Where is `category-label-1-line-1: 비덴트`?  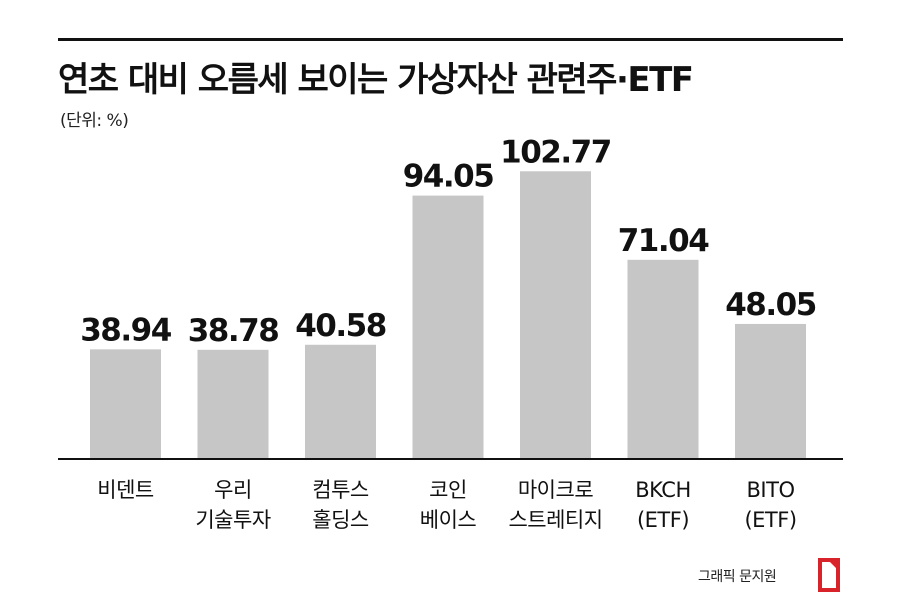 category-label-1-line-1: 비덴트 is located at coordinates (125, 490).